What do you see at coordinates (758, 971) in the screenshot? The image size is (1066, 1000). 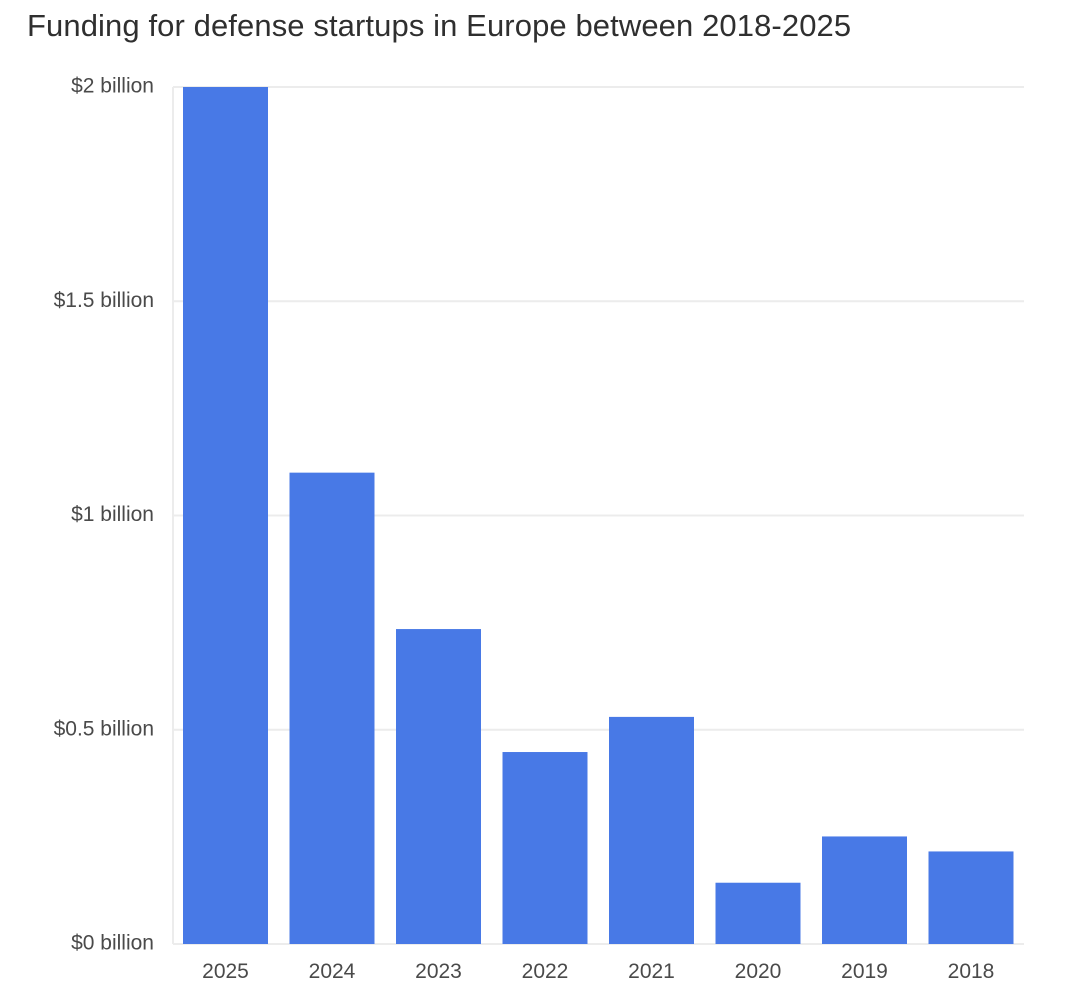 I see `x-tick-label-2020: 2020` at bounding box center [758, 971].